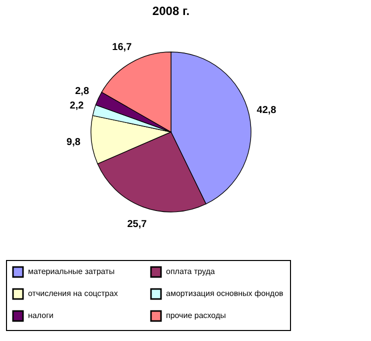 This screenshot has height=341, width=371. Describe the element at coordinates (73, 293) in the screenshot. I see `legend-label: отчисления на соцстрах` at that location.